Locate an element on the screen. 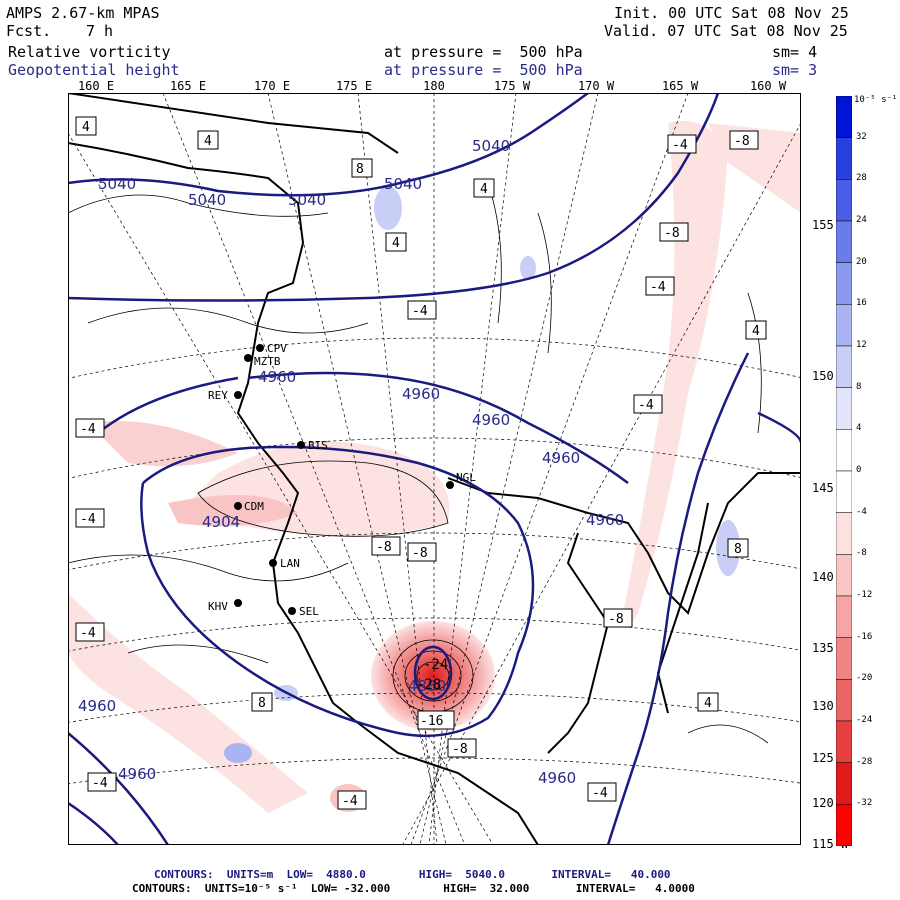 The height and width of the screenshot is (900, 900). vort-label-box: 4 is located at coordinates (396, 242).